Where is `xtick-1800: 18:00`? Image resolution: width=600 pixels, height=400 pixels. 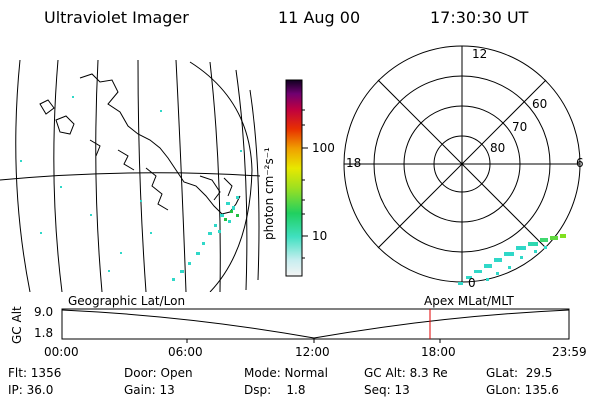
xtick-1800: 18:00 is located at coordinates (438, 352).